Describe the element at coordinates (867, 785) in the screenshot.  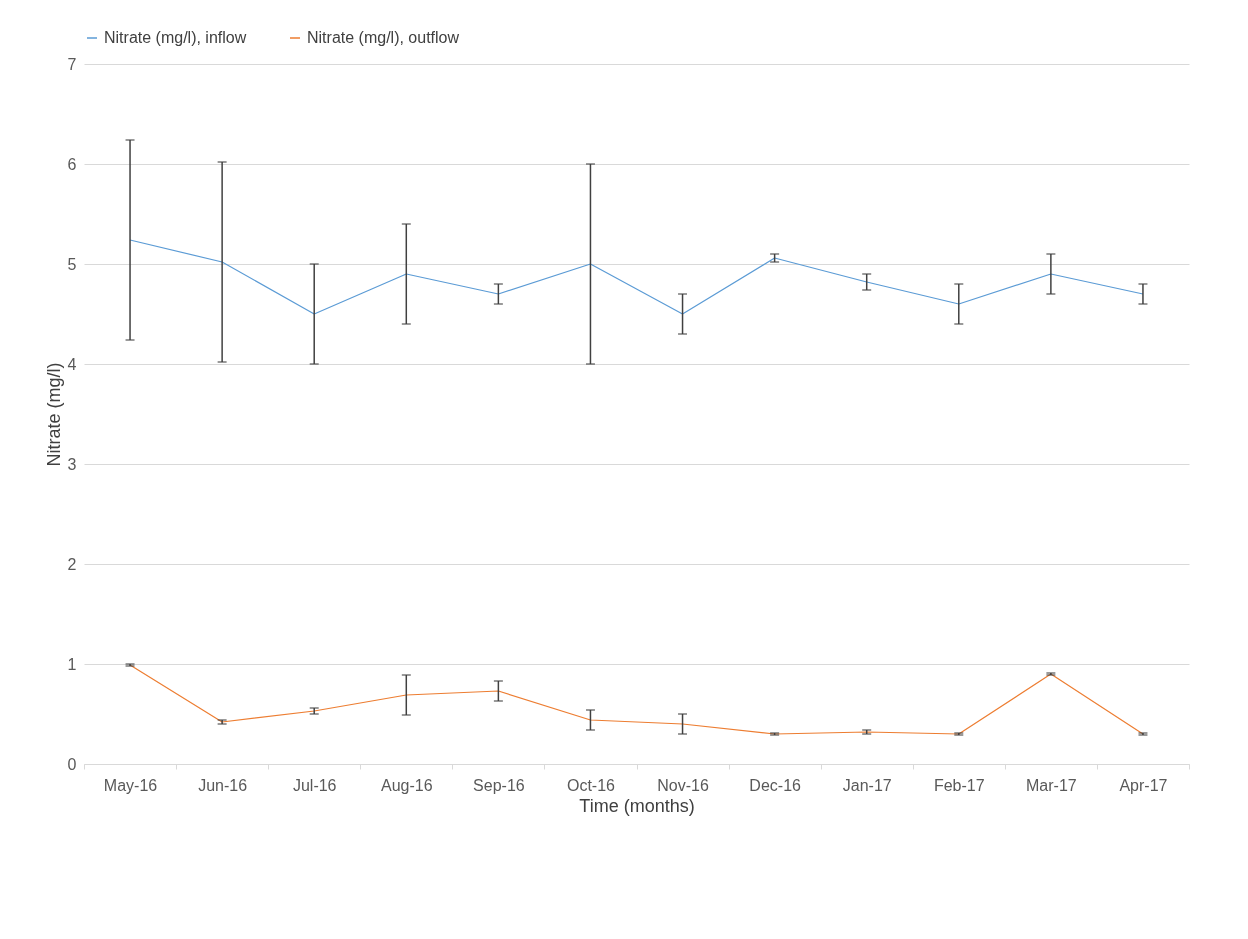
I see `x-tick-label: Jan-17` at that location.